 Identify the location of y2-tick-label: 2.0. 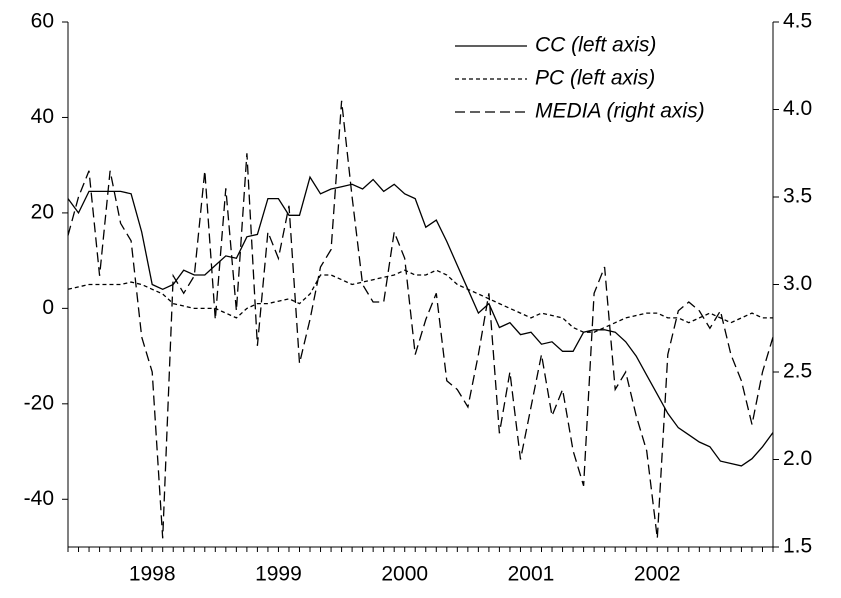
(797, 458).